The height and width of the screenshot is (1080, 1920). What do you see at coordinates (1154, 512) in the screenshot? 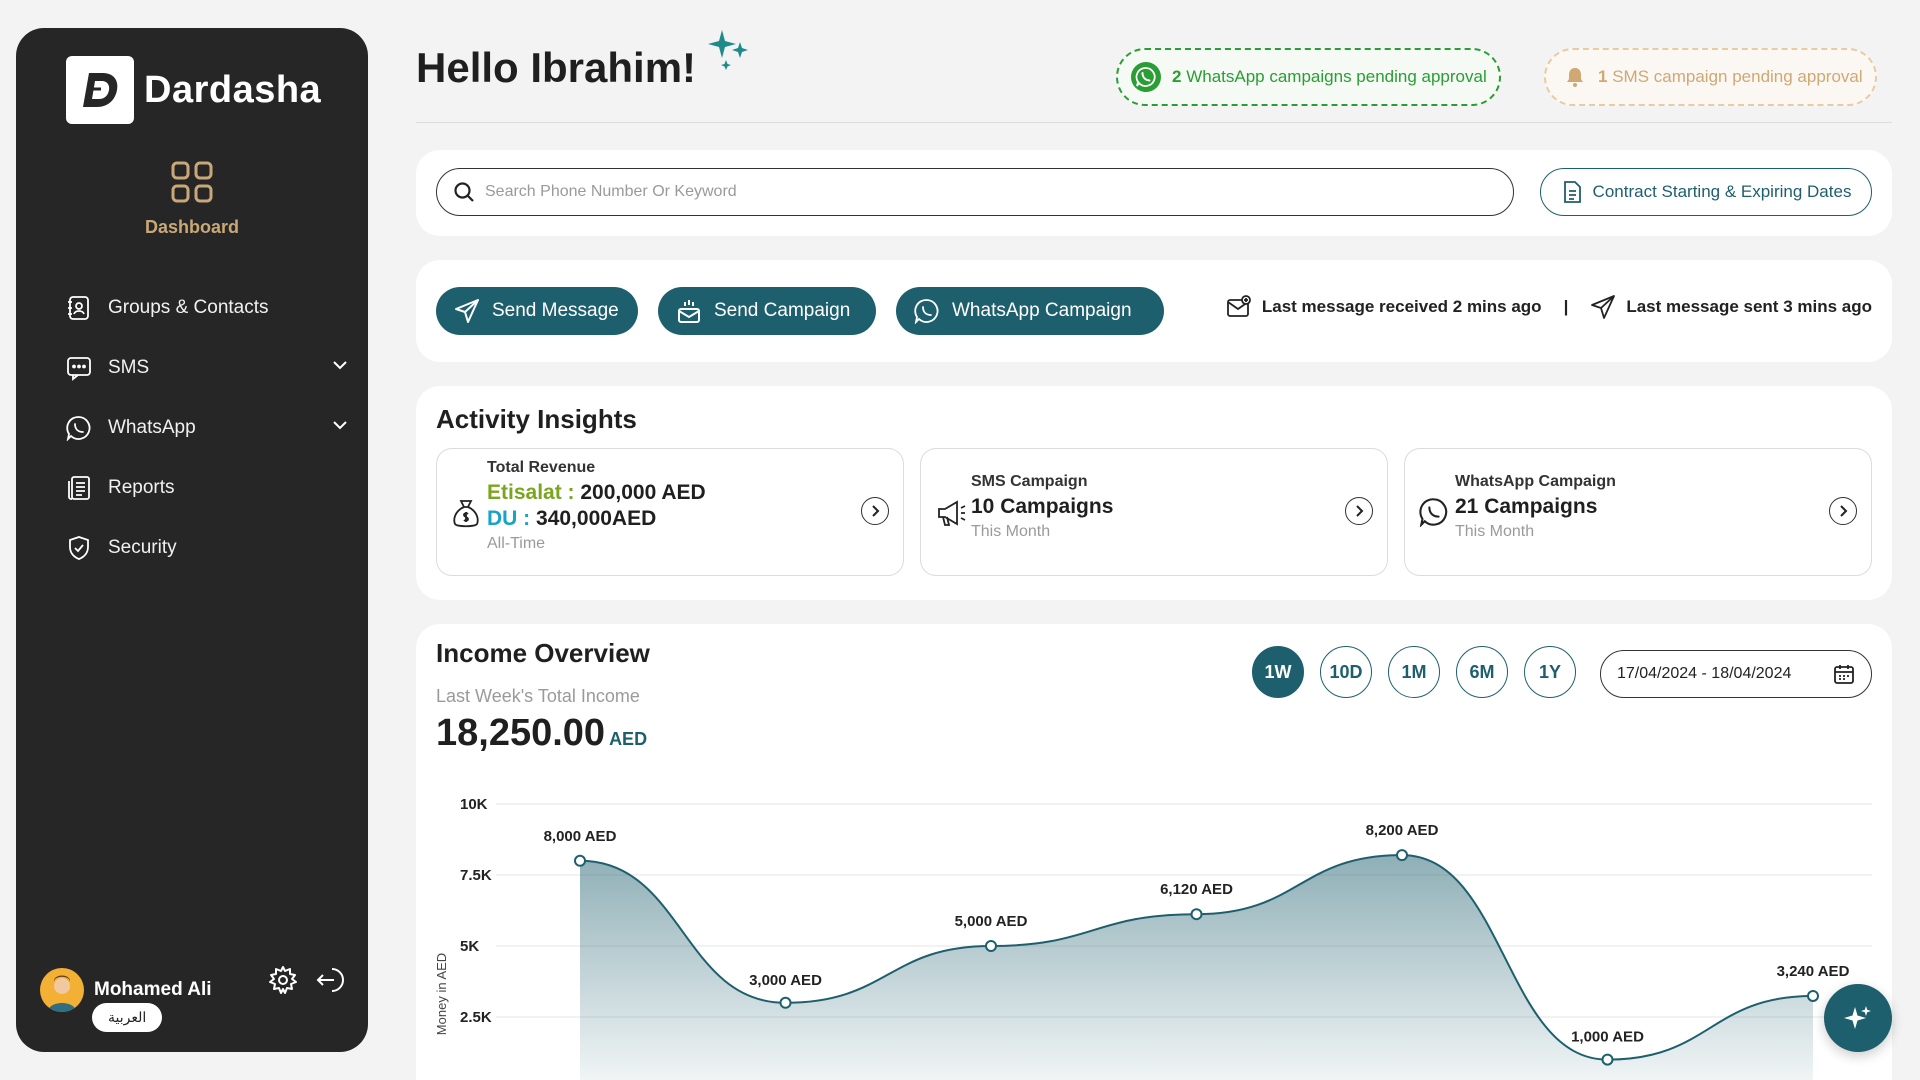
I see `sms-campaign-card: SMS Campaign 10 Campaigns This Month` at bounding box center [1154, 512].